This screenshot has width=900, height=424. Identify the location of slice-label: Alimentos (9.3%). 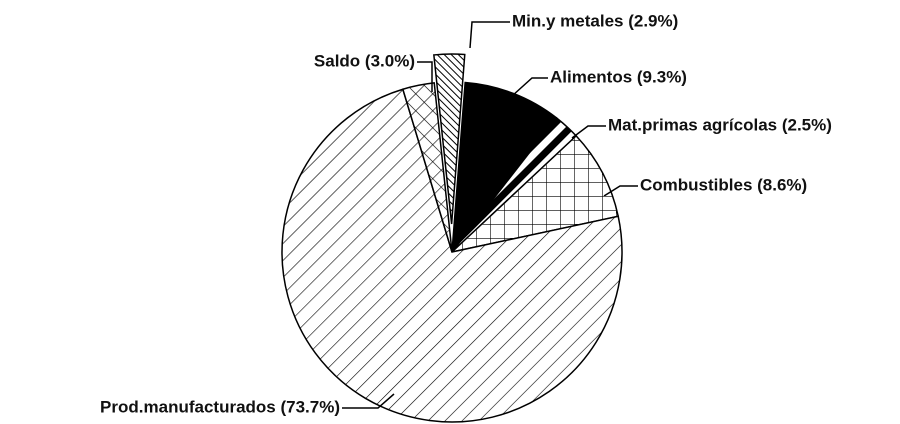
(618, 76).